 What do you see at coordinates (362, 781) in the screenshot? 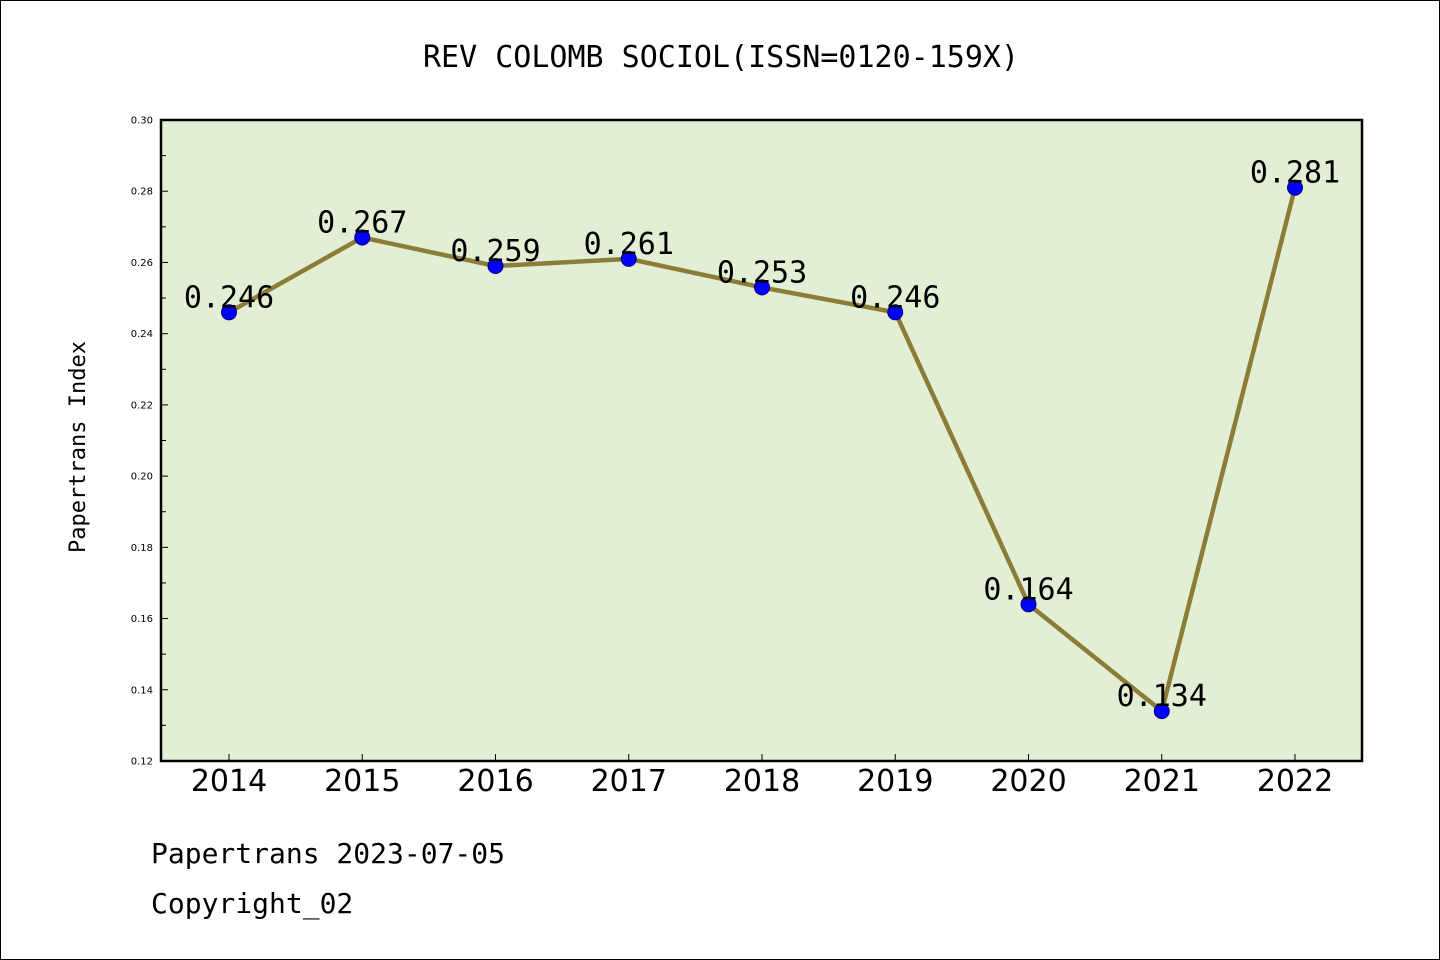
I see `x-tick-label: 2015` at bounding box center [362, 781].